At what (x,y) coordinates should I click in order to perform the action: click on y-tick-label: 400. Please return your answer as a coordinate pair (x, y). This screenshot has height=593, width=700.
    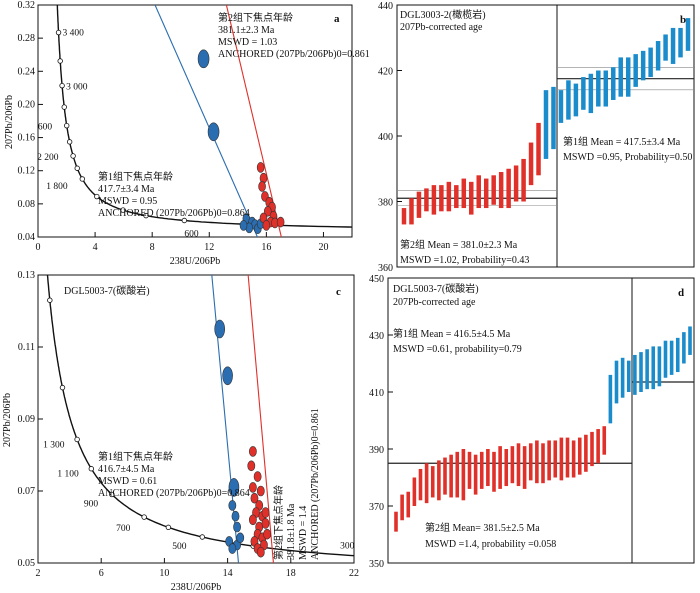
    Looking at the image, I should click on (385, 137).